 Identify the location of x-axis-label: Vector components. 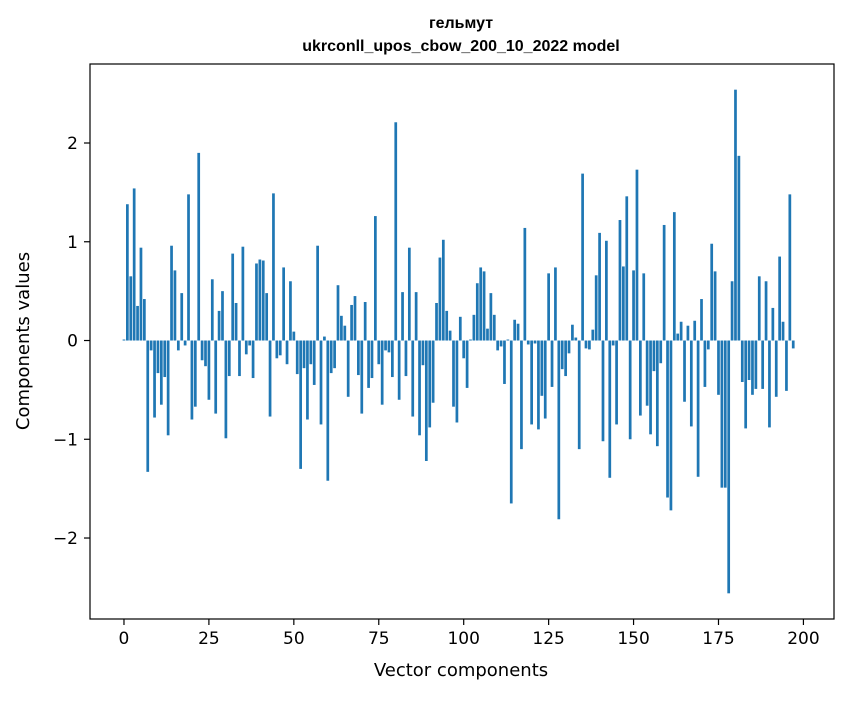
(461, 670).